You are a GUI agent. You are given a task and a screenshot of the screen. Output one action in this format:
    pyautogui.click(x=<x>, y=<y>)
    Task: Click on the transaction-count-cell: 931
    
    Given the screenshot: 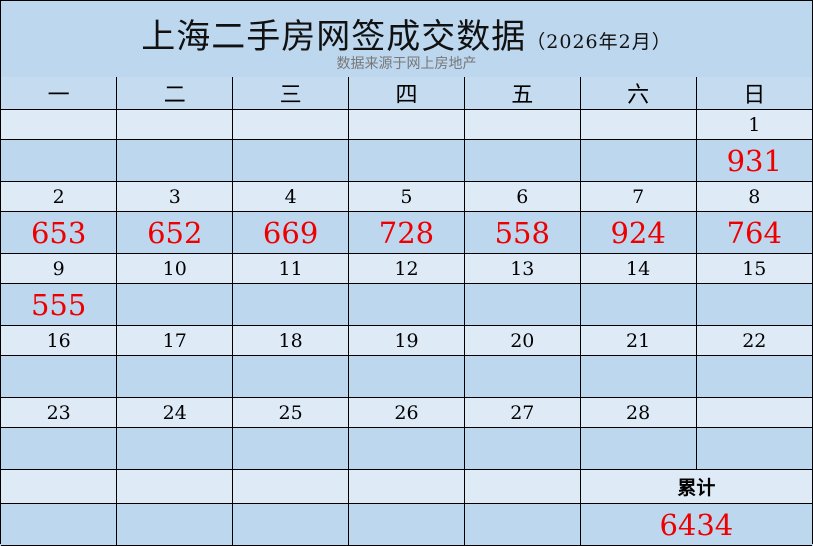 What is the action you would take?
    pyautogui.click(x=753, y=160)
    